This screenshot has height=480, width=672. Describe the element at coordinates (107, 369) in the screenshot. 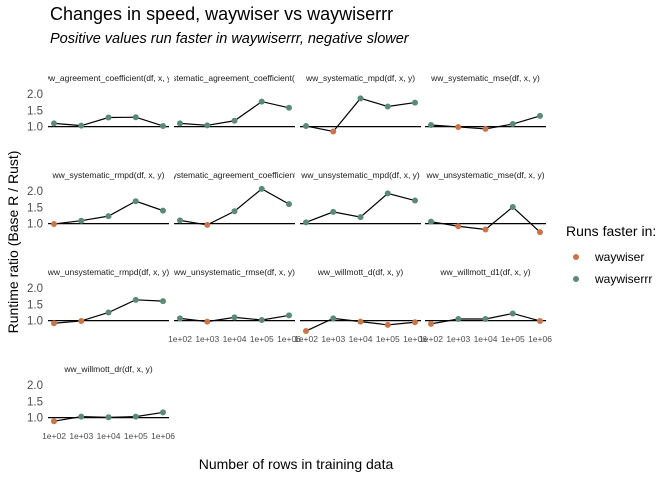

I see `facet-strip-label: ww_willmott_dr(df, x, y)` at that location.